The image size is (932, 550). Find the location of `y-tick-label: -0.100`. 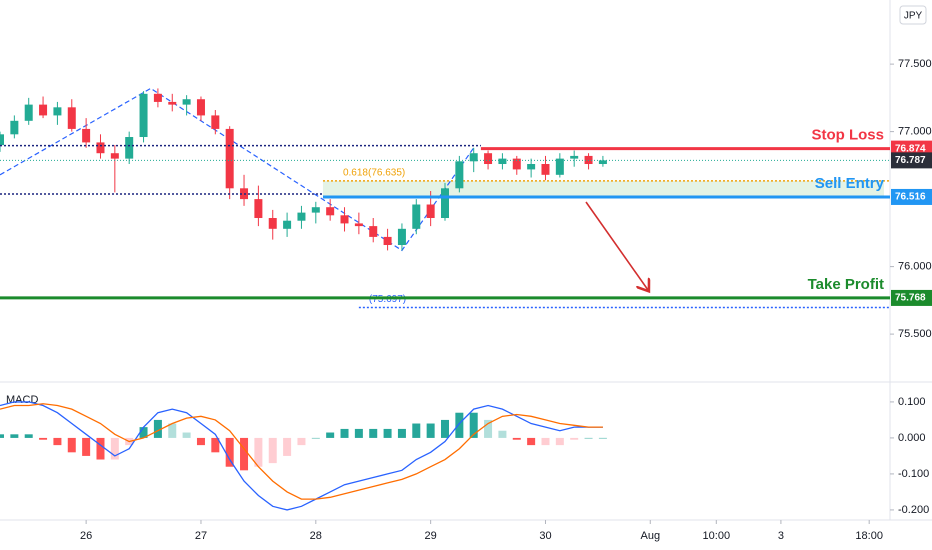

y-tick-label: -0.100 is located at coordinates (913, 474).